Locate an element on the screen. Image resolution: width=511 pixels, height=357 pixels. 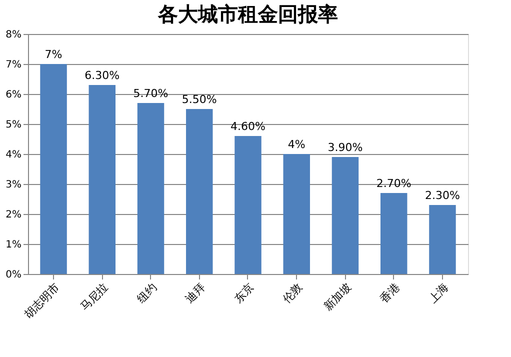
y-tick-label: 2% is located at coordinates (14, 215).